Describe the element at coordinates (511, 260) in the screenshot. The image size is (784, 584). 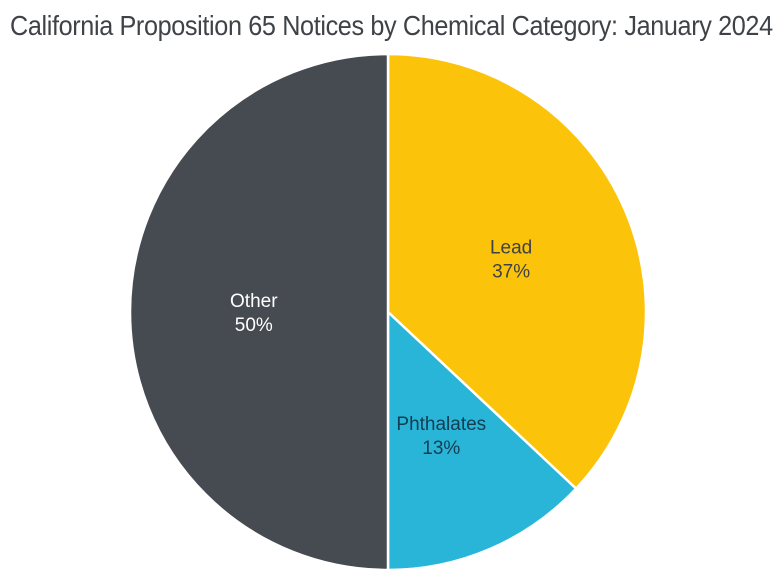
I see `slice-label-lead: Lead 37%` at that location.